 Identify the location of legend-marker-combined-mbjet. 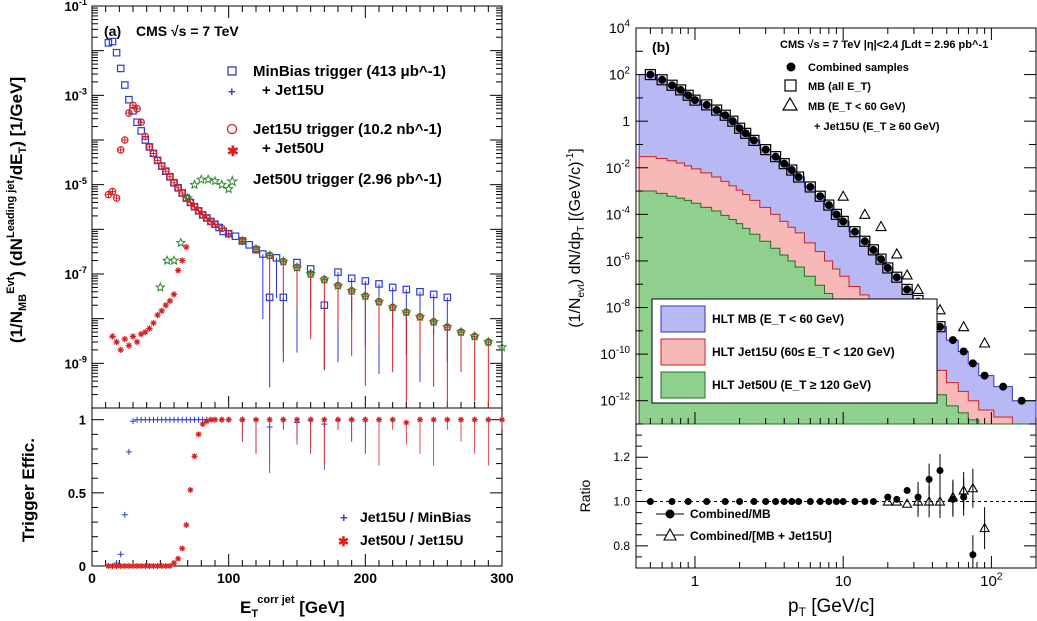
(670, 534).